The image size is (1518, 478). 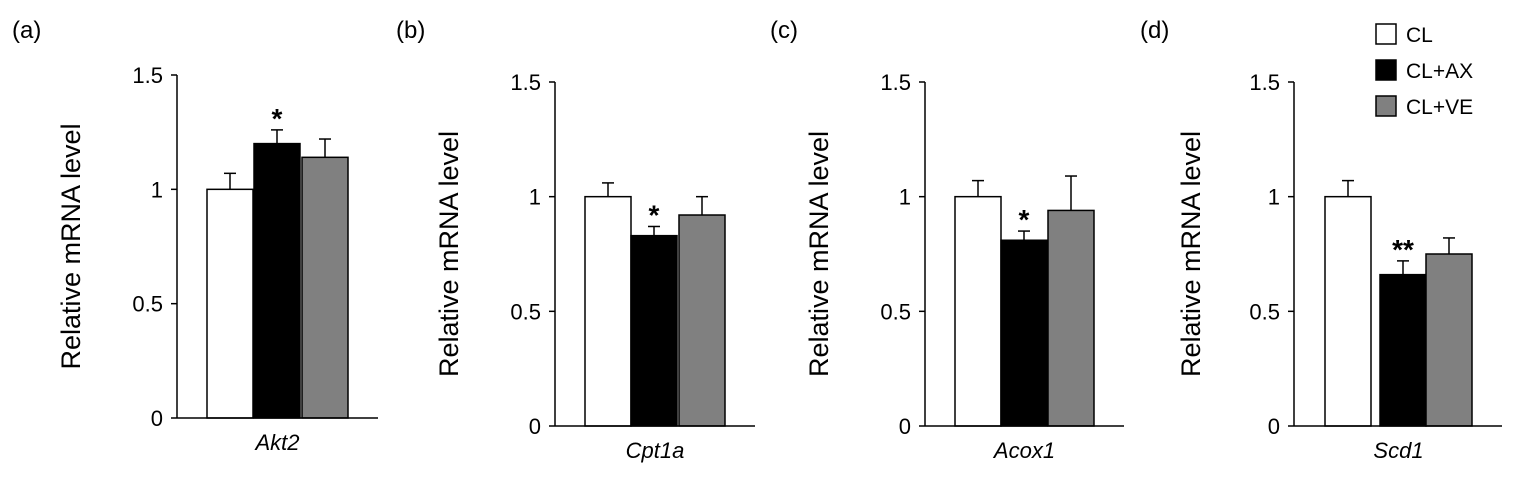 I want to click on gene-label: Akt2, so click(x=276, y=442).